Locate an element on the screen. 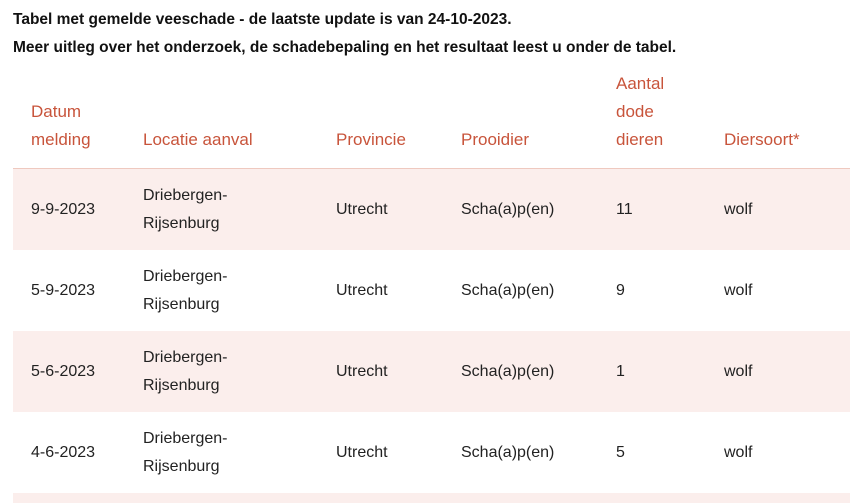 The width and height of the screenshot is (852, 504). header-prooidier: Prooidier is located at coordinates (520, 119).